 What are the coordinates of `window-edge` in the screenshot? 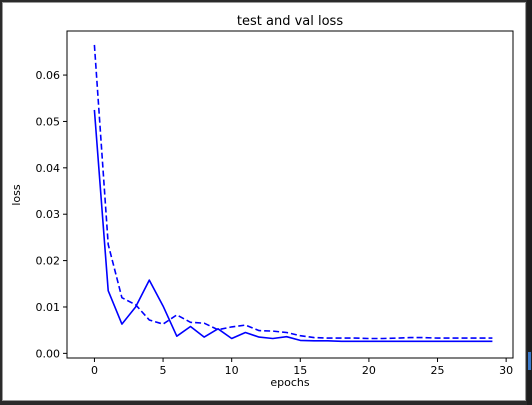 It's located at (529, 202).